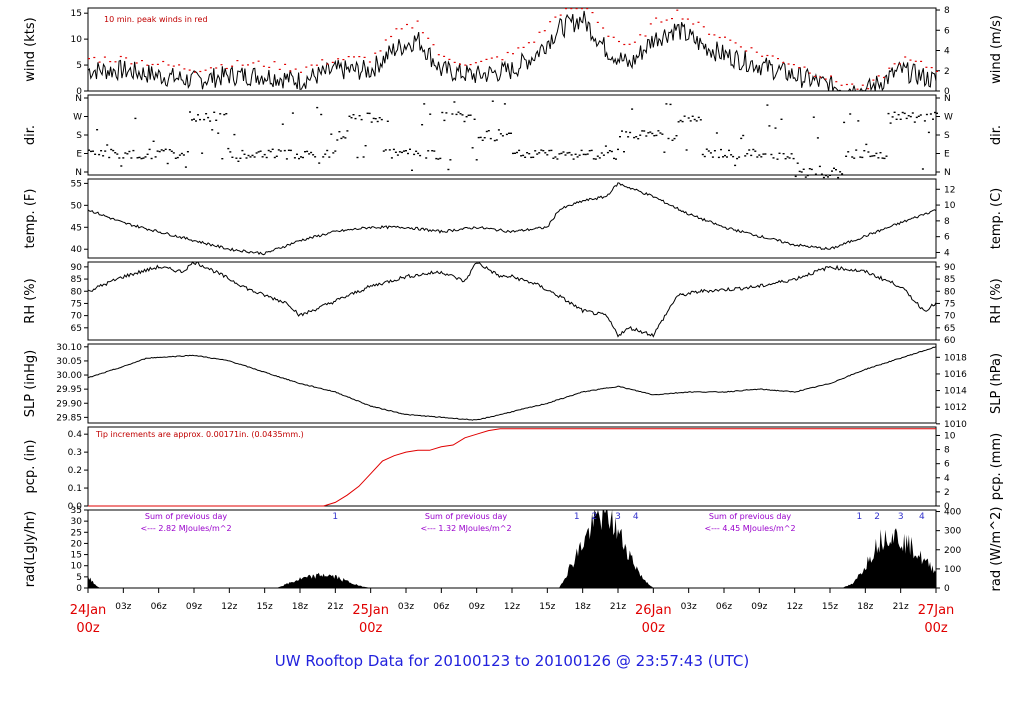 Image resolution: width=1024 pixels, height=704 pixels. What do you see at coordinates (950, 436) in the screenshot?
I see `pcp-tick-right: 10` at bounding box center [950, 436].